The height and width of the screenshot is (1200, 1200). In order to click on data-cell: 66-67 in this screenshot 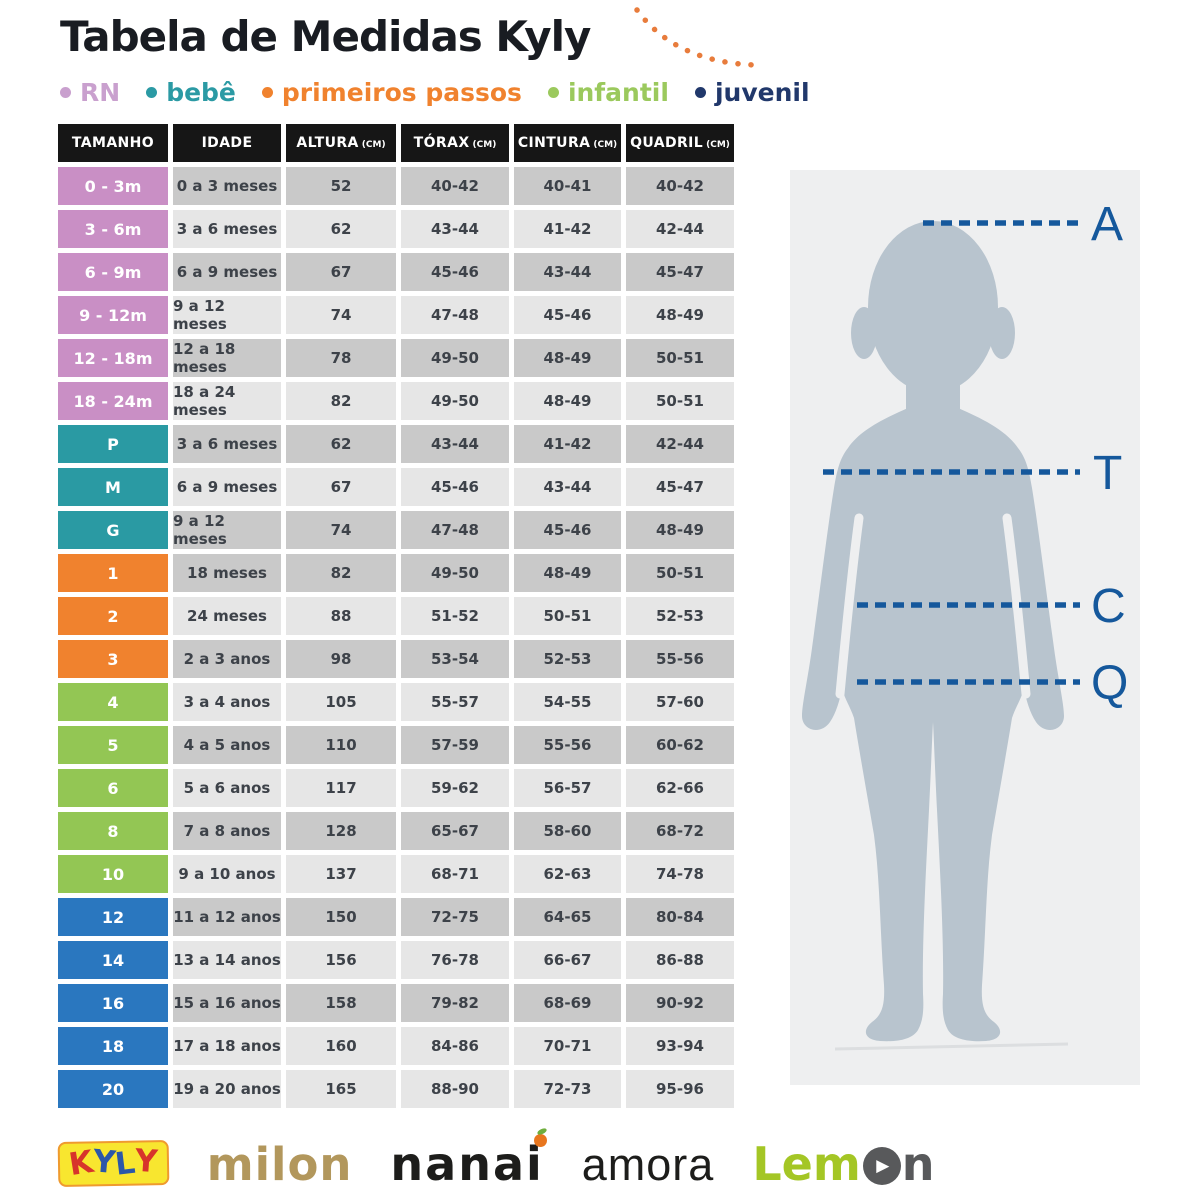, I will do `click(567, 960)`.